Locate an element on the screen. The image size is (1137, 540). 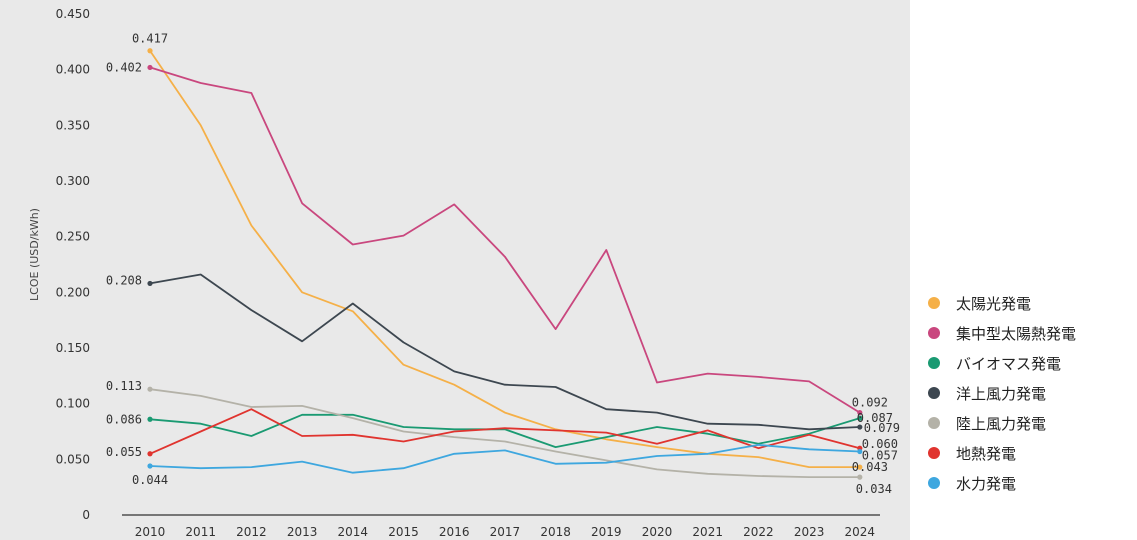
legend-label: バイオマス発電 is located at coordinates (1009, 363).